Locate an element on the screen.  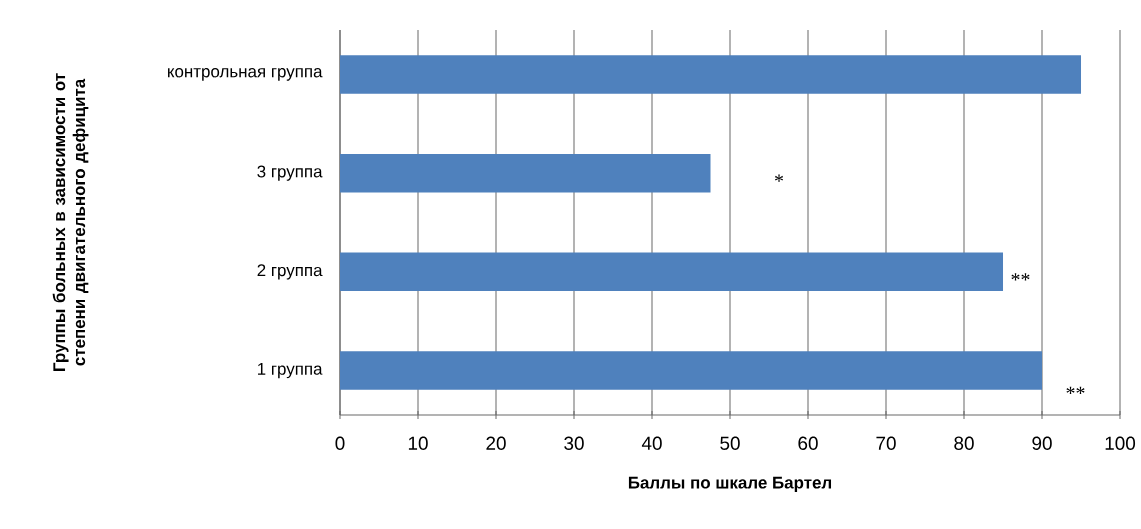
y-tick-label: 1 группа is located at coordinates (290, 370).